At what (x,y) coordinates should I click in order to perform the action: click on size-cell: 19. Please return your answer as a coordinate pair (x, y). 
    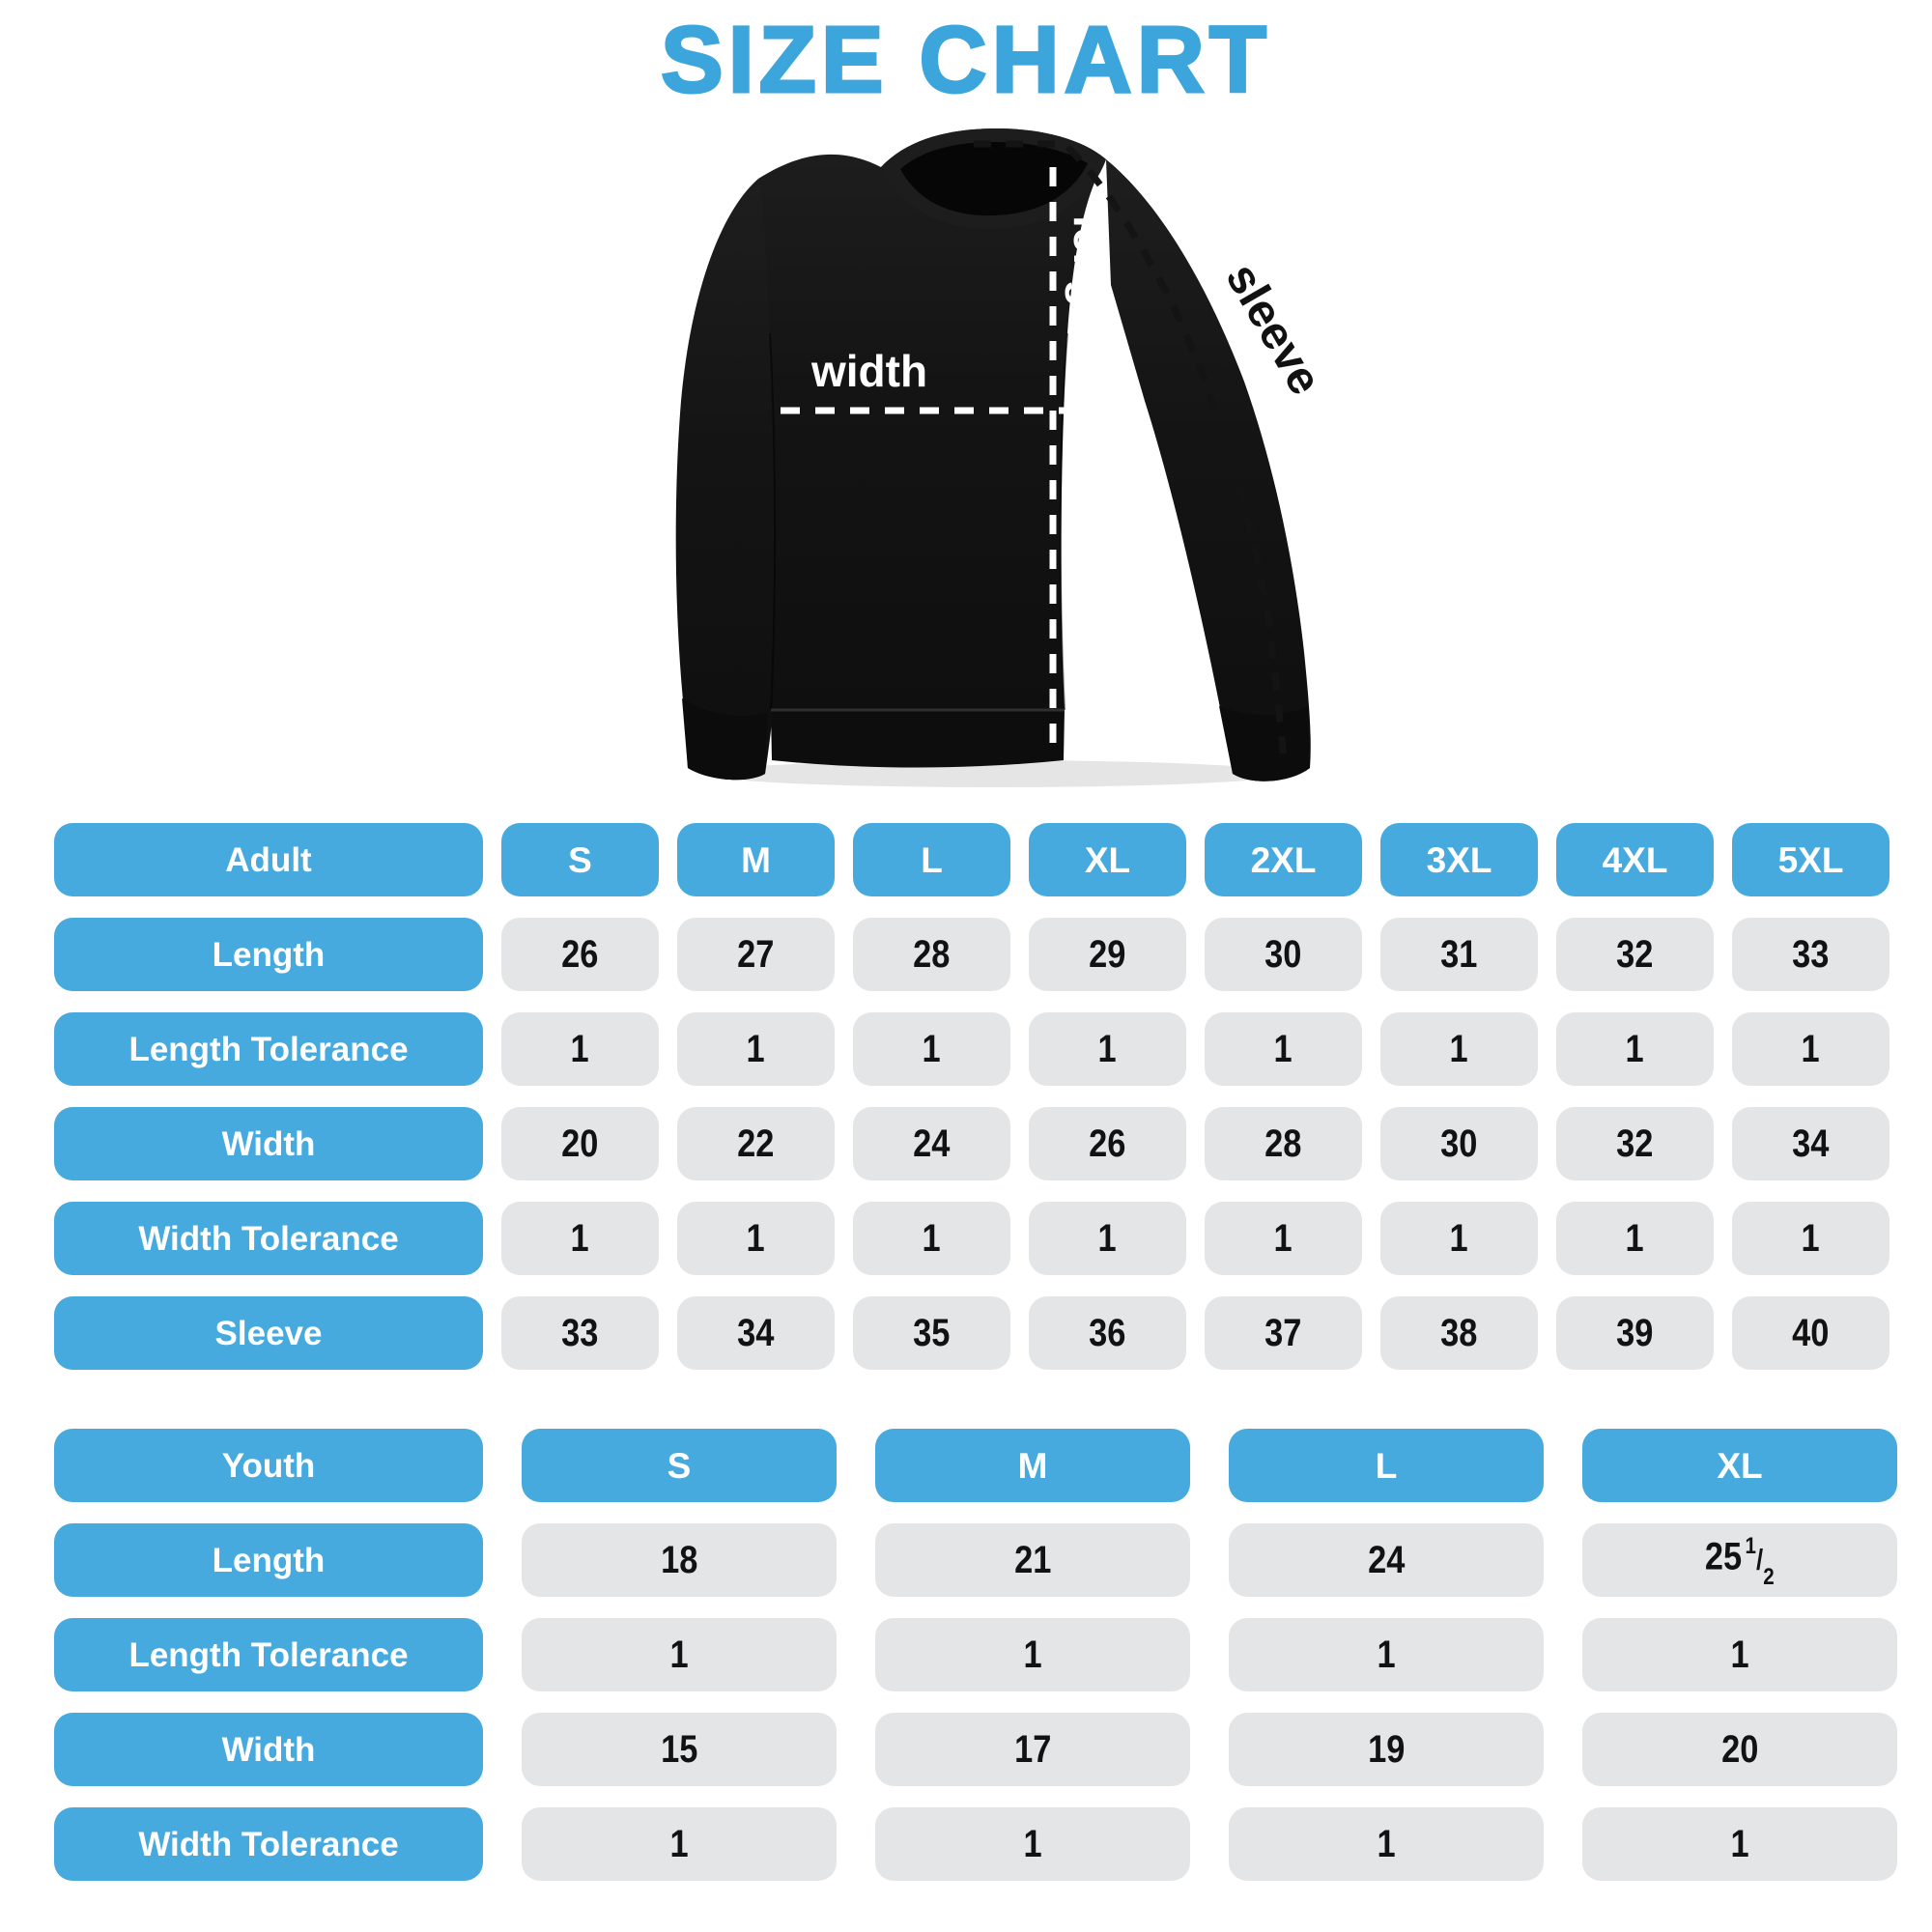
    Looking at the image, I should click on (1386, 1749).